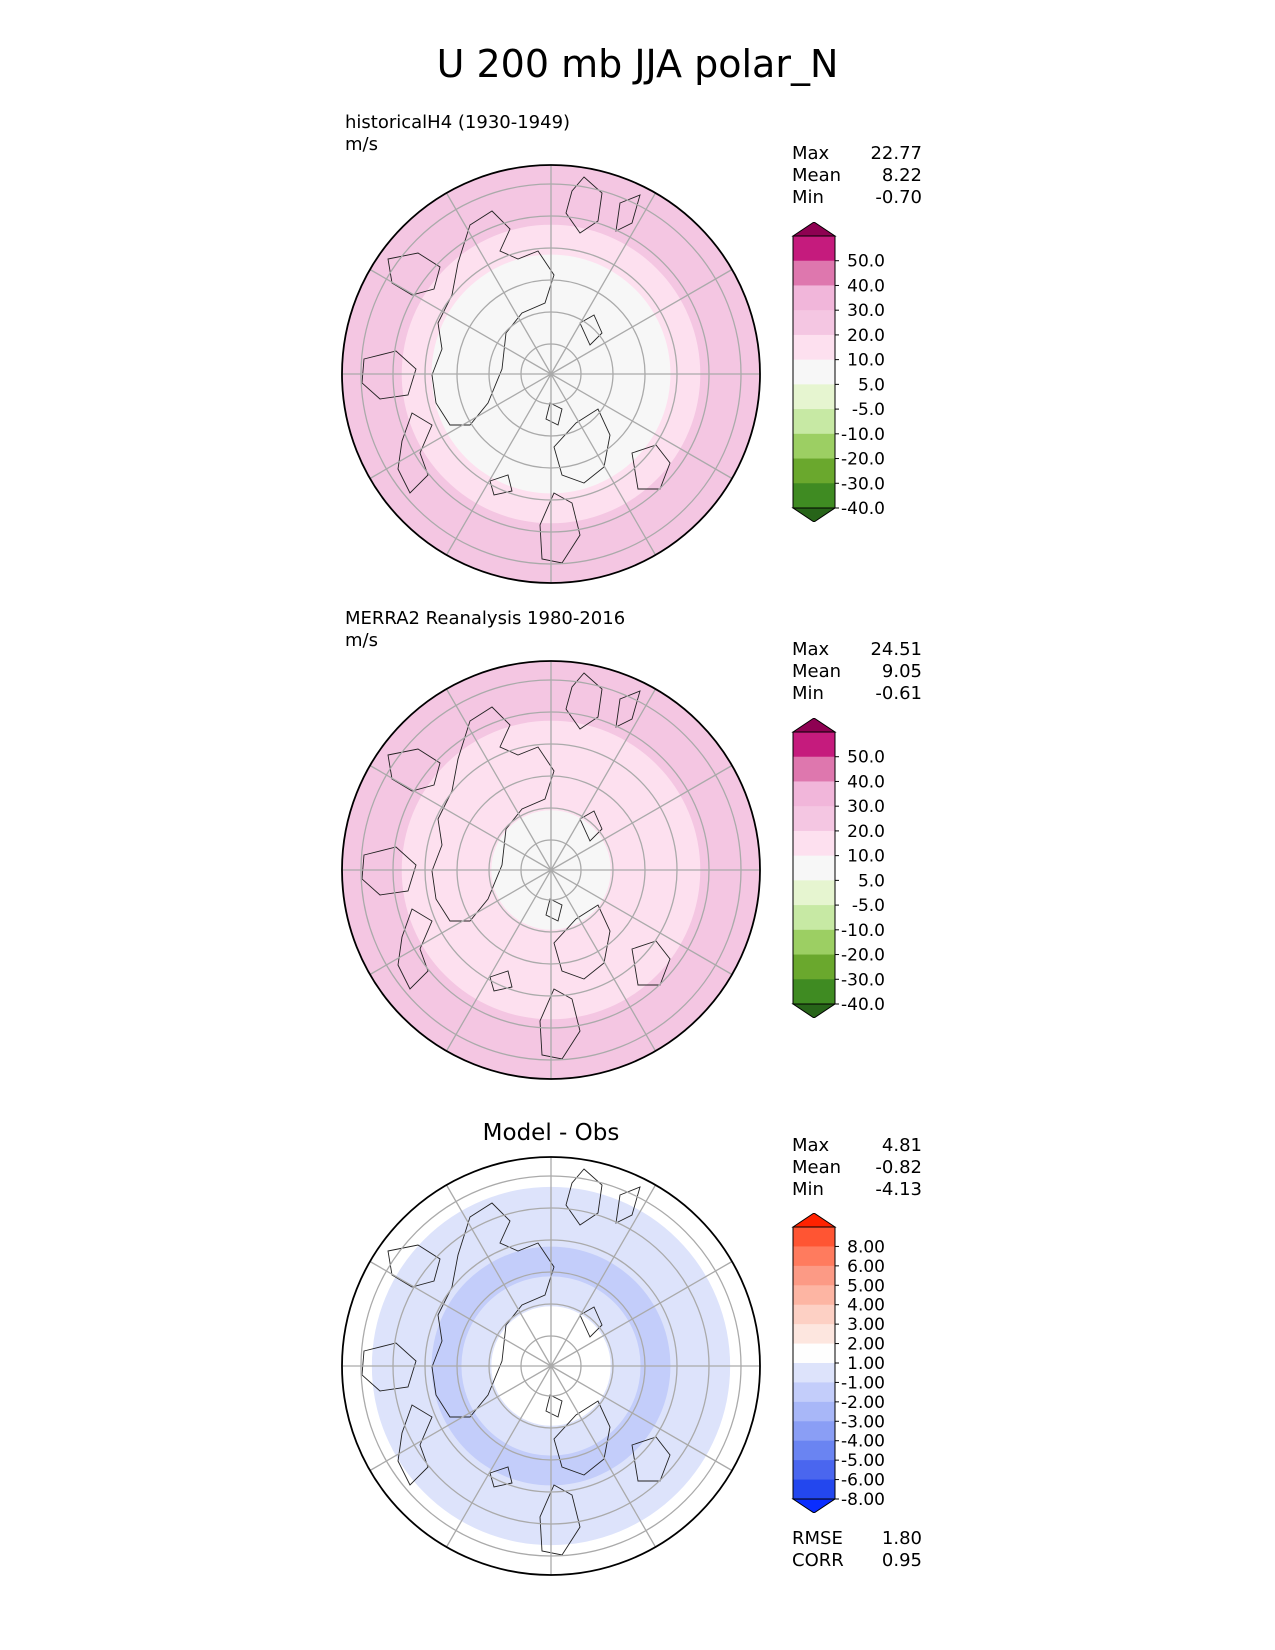  What do you see at coordinates (901, 671) in the screenshot?
I see `stat-mean-value: 9.05` at bounding box center [901, 671].